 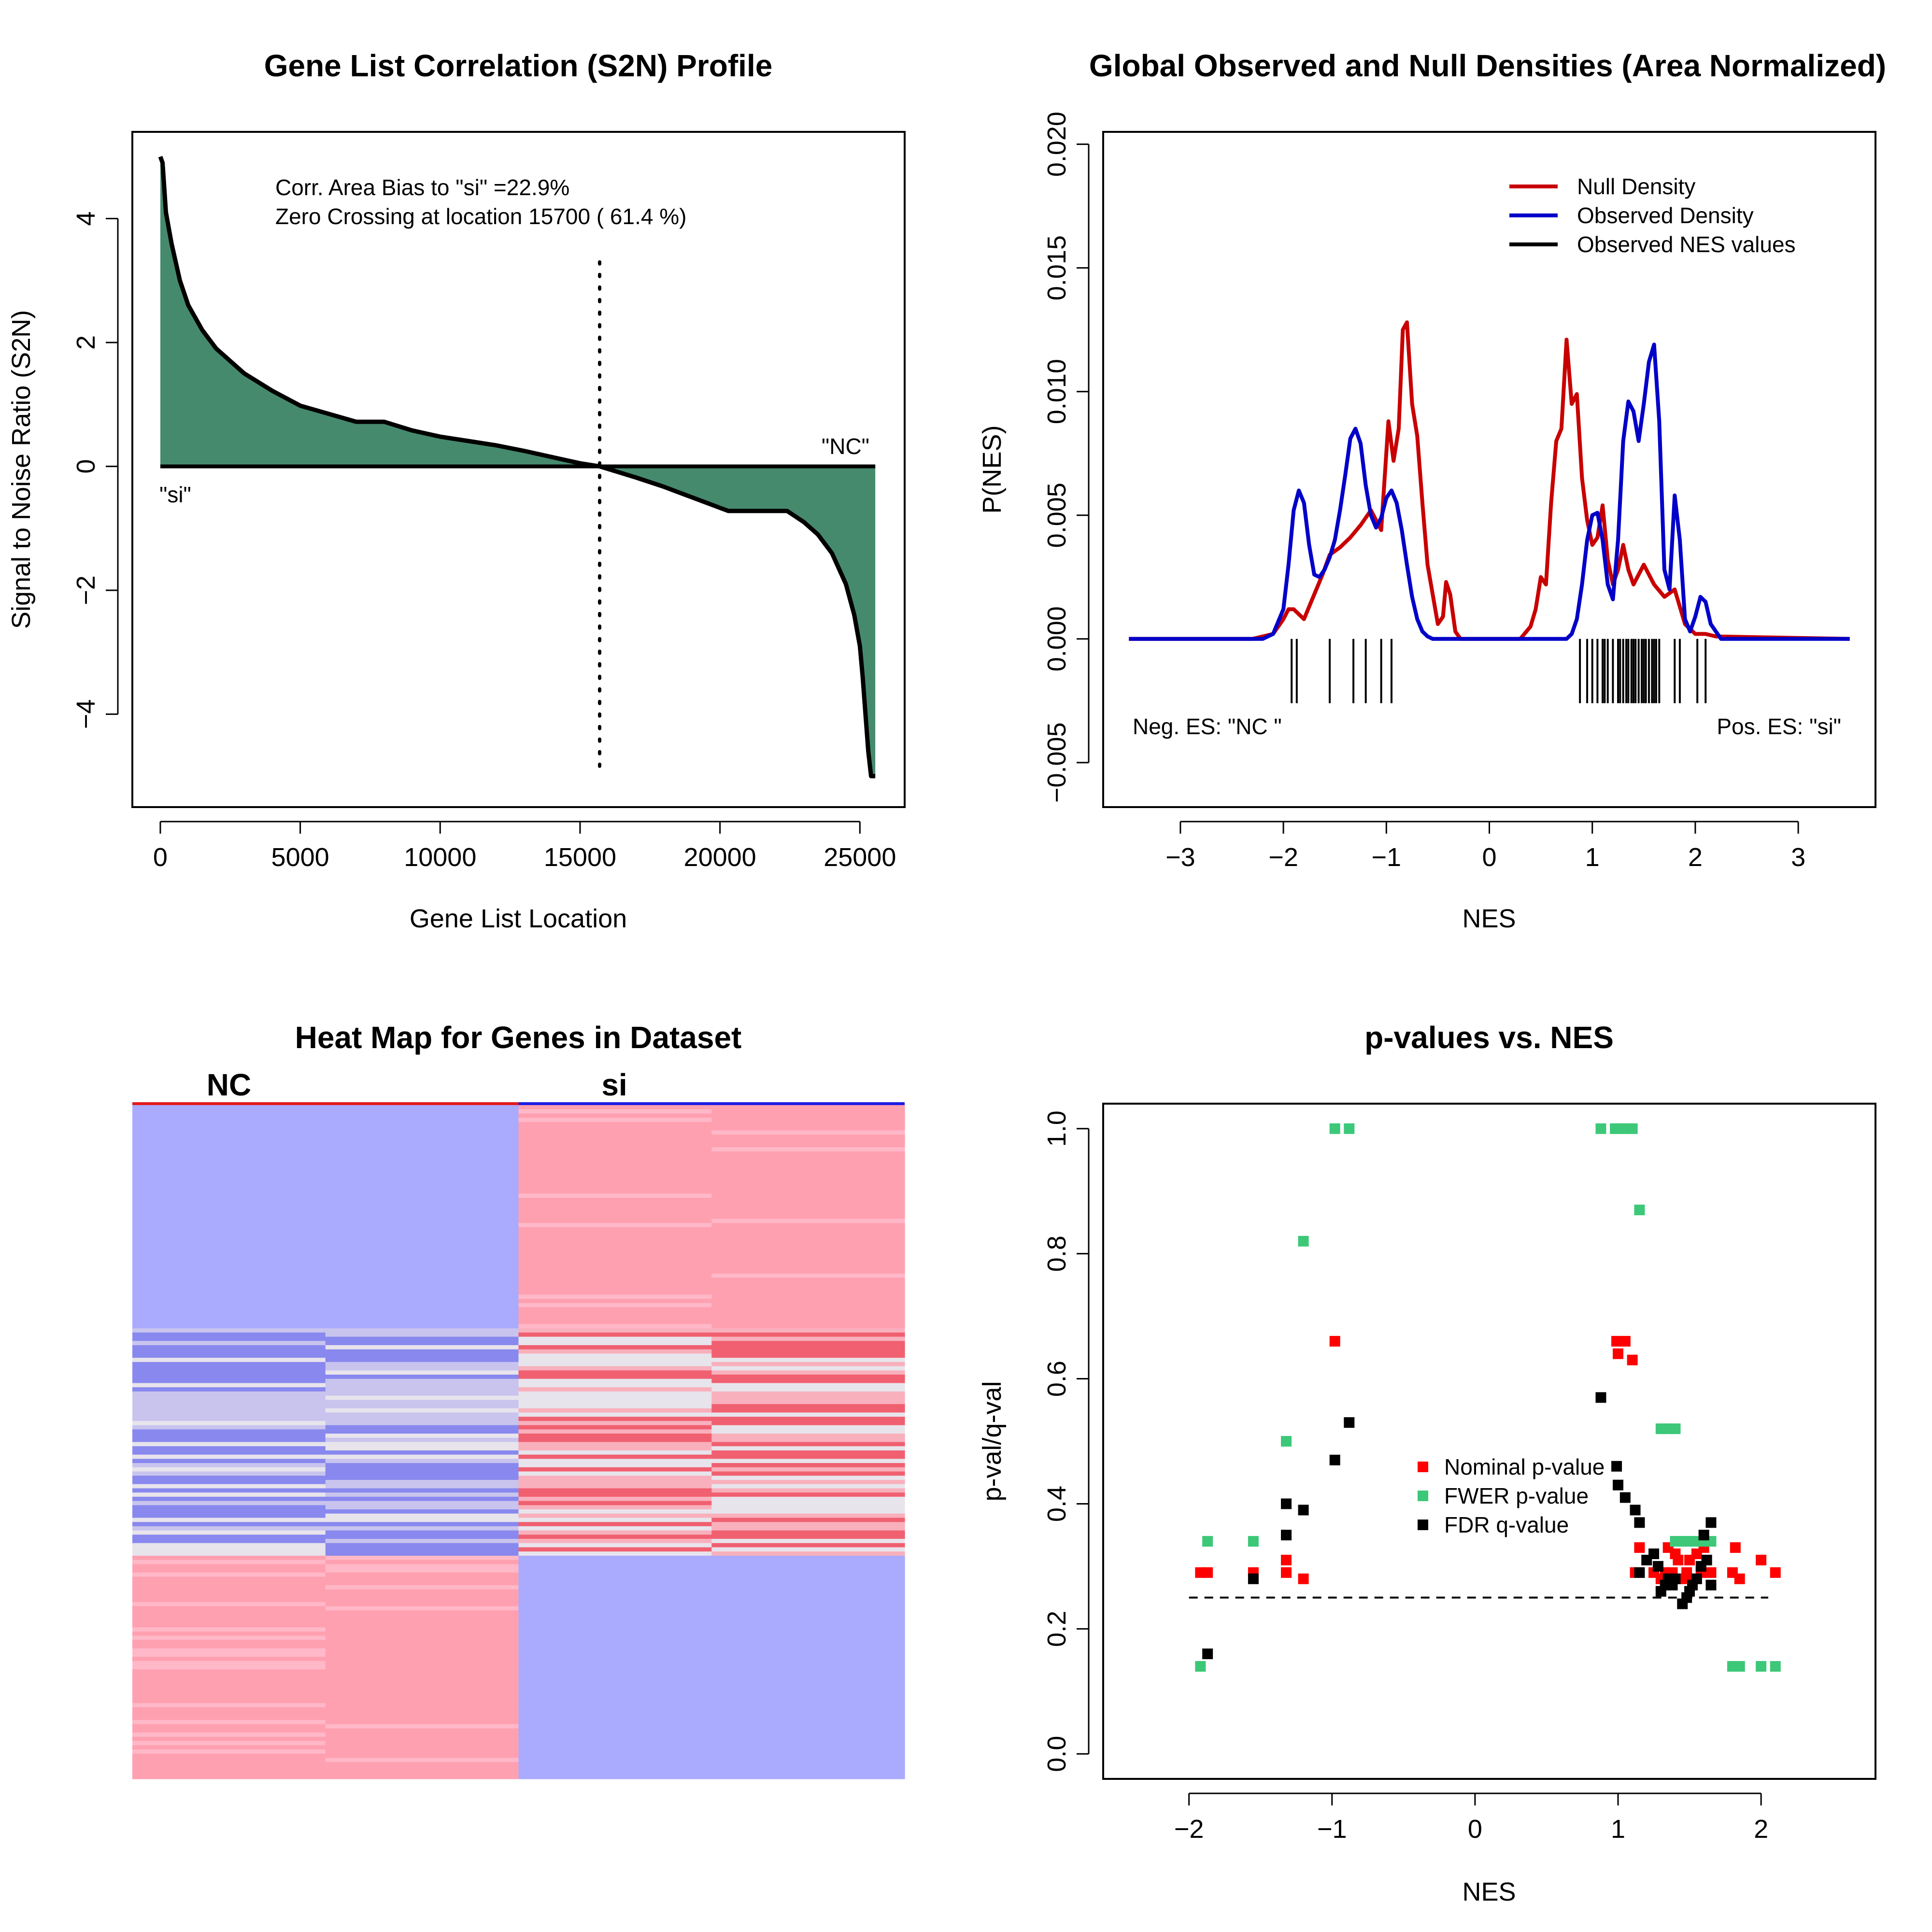 What do you see at coordinates (1761, 1829) in the screenshot?
I see `pvalues-x-tick-label: 2` at bounding box center [1761, 1829].